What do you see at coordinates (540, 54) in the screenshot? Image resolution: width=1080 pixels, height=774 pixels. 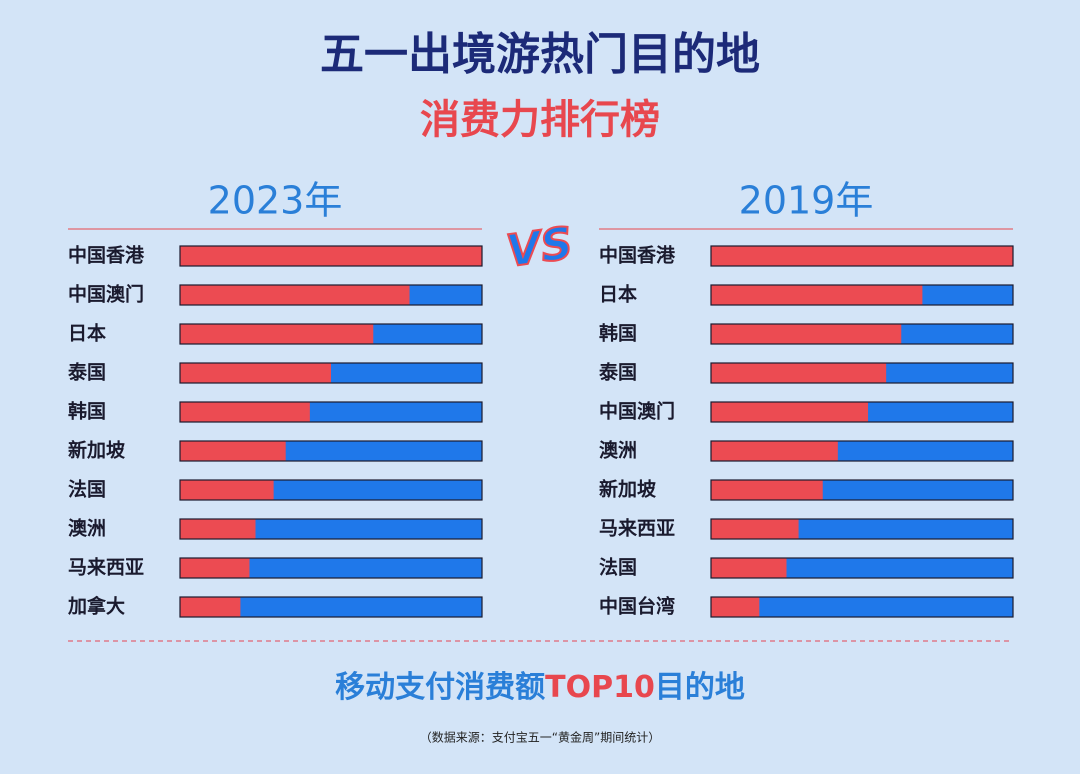 I see `title: 五一出境游热门目的地` at bounding box center [540, 54].